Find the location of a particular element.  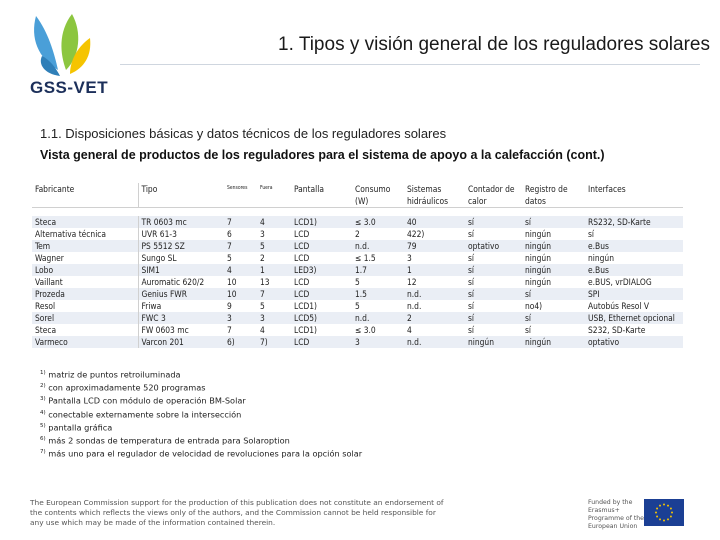

table-cell: TR 0603 mc is located at coordinates (181, 222).